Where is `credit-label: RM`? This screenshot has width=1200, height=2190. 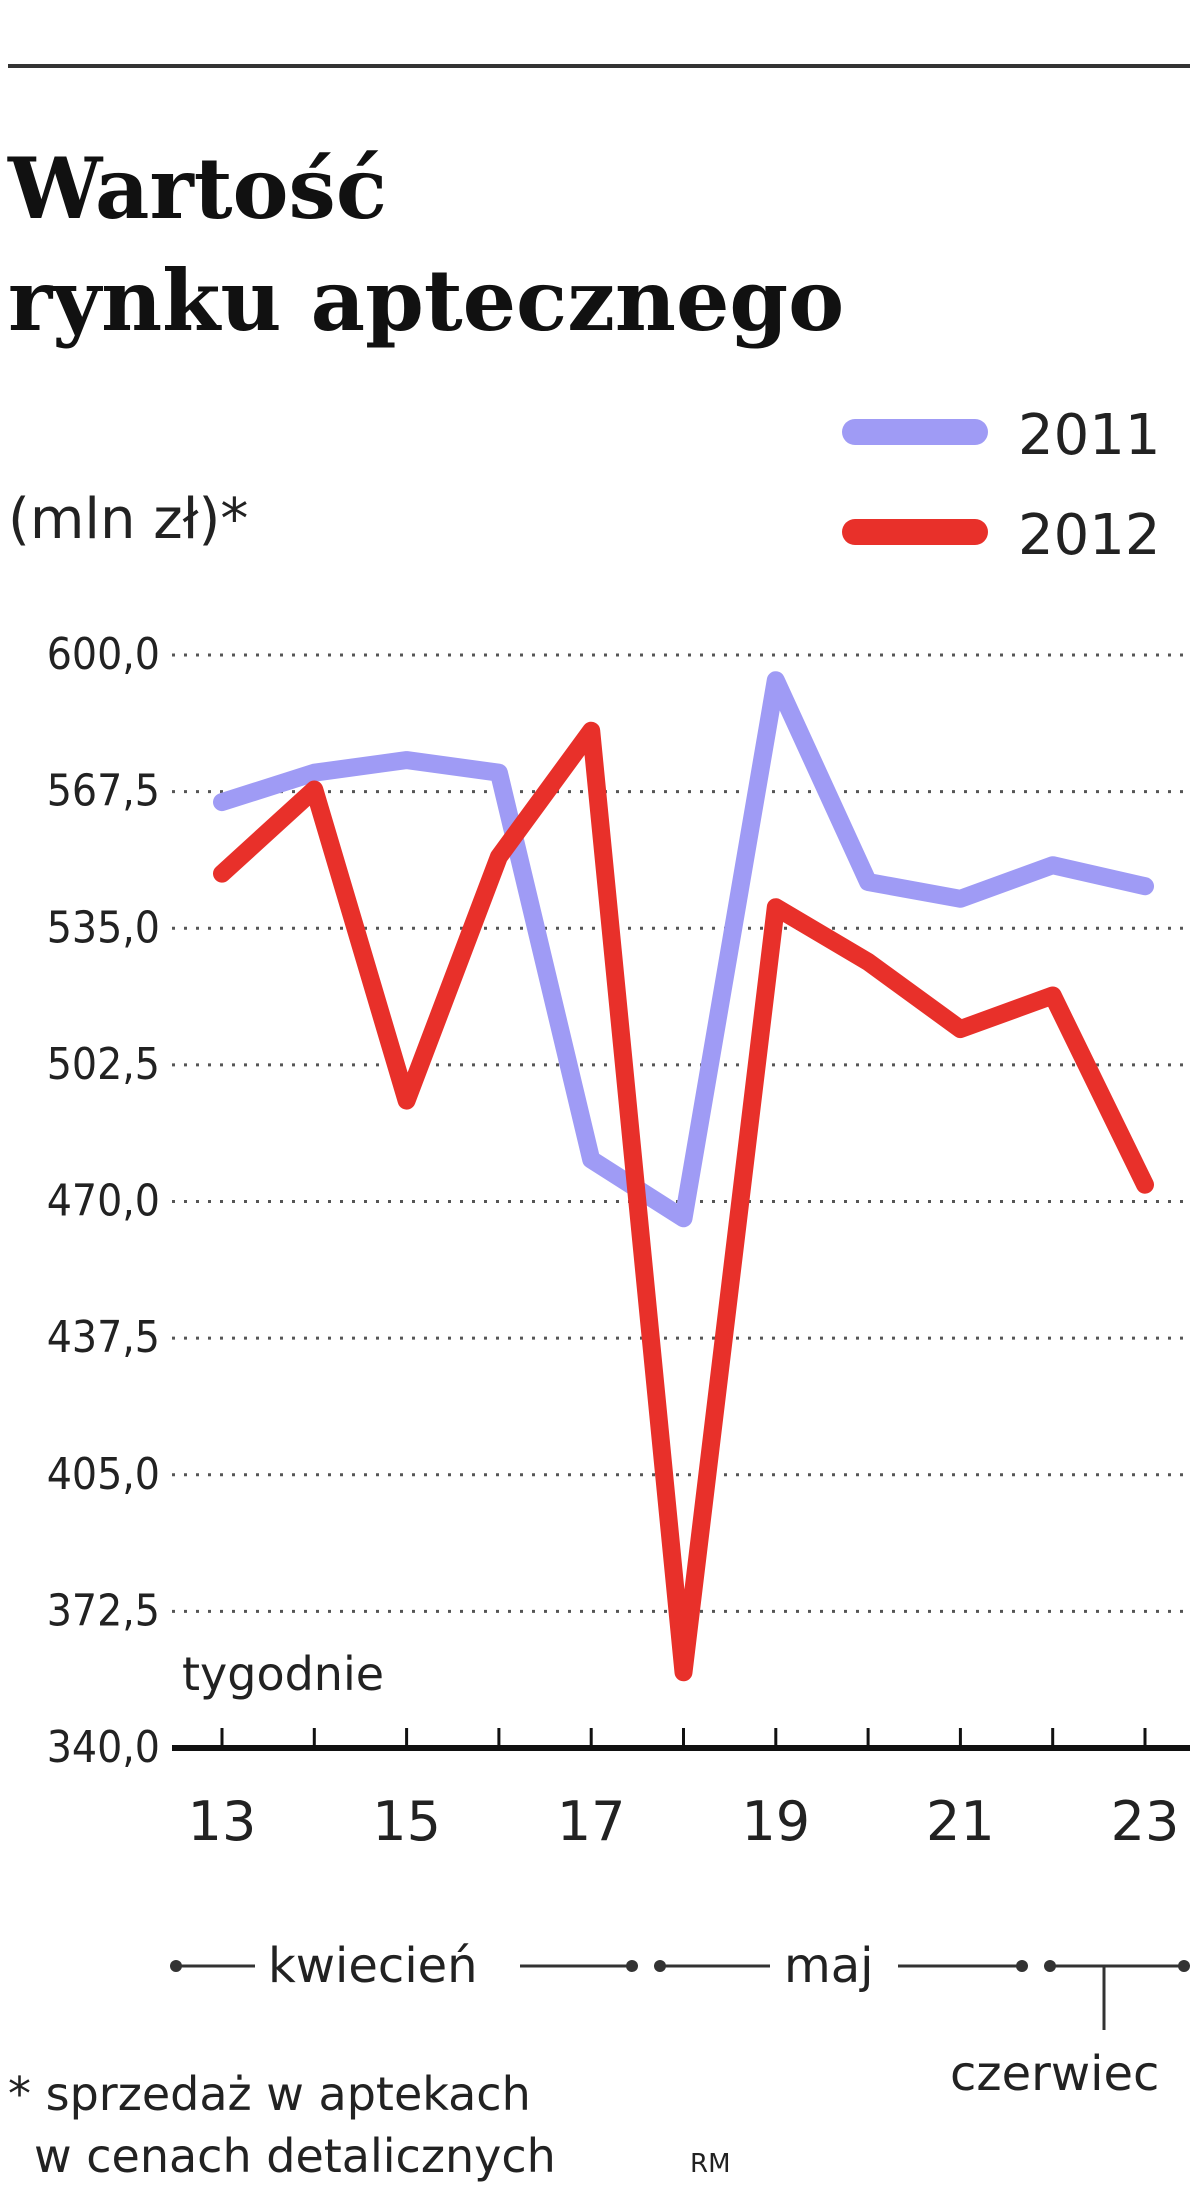 credit-label: RM is located at coordinates (710, 2164).